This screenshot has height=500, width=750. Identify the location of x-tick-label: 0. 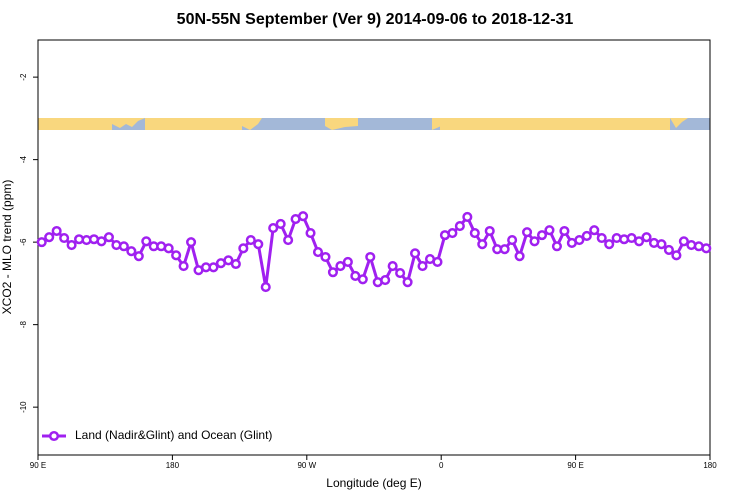
(441, 465).